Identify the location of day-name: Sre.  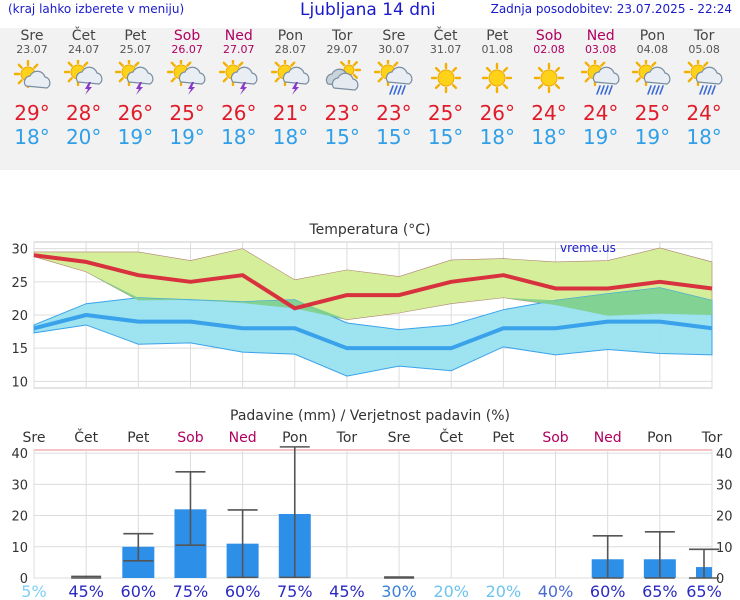
(394, 36).